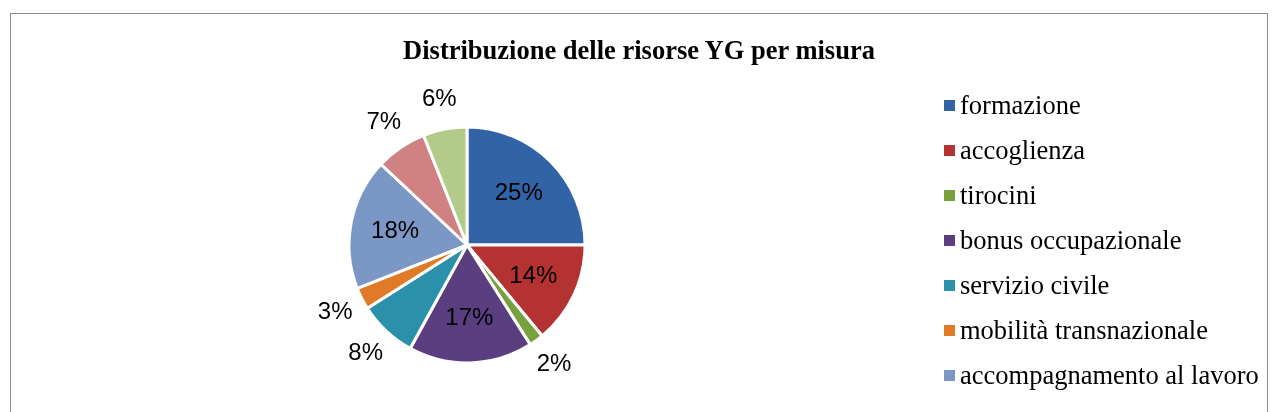 This screenshot has width=1279, height=412. Describe the element at coordinates (395, 229) in the screenshot. I see `data-label: 18%` at that location.